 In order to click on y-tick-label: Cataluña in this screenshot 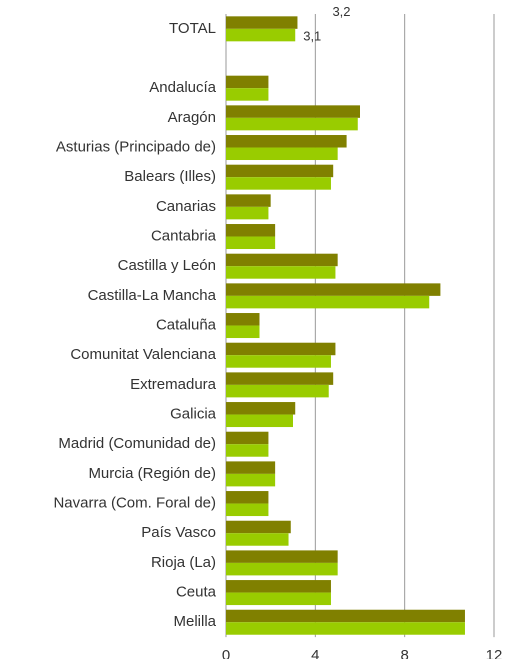, I will do `click(186, 325)`.